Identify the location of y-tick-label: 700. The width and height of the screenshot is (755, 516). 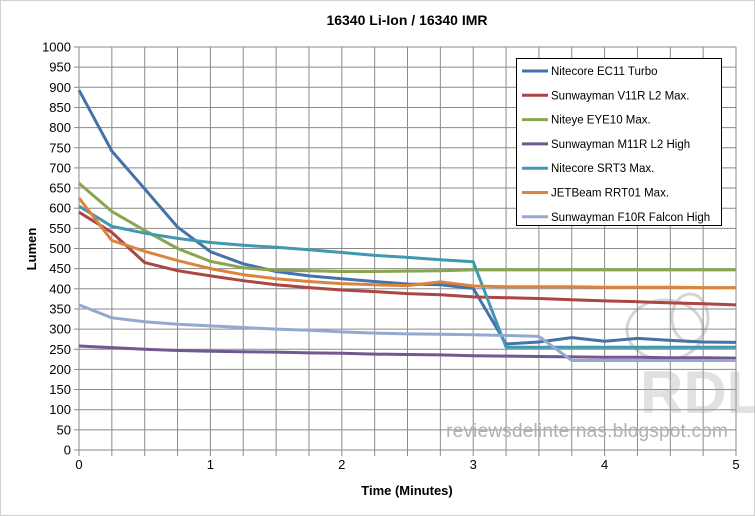
(60, 167).